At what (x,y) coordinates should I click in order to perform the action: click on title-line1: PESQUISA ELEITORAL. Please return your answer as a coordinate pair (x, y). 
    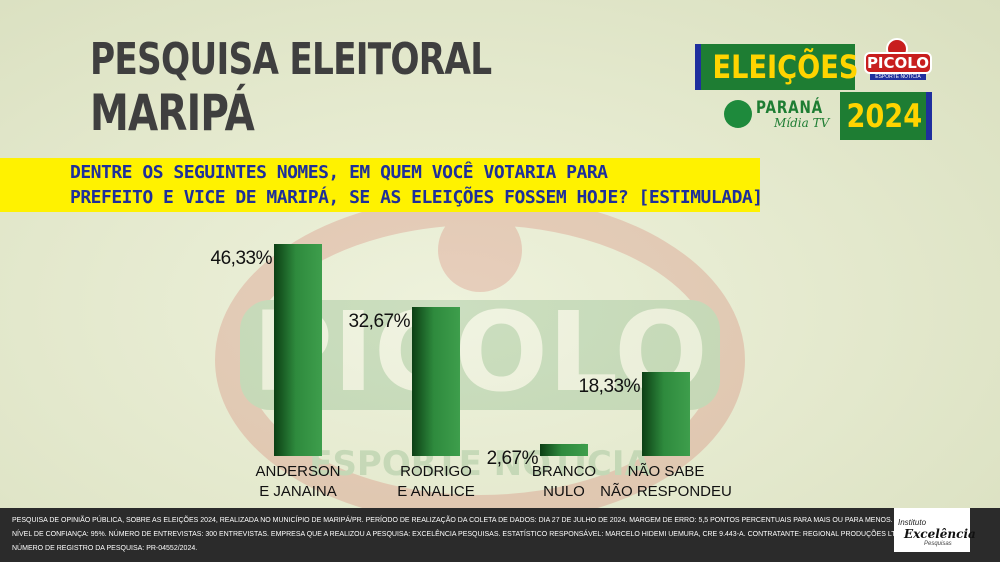
    Looking at the image, I should click on (291, 59).